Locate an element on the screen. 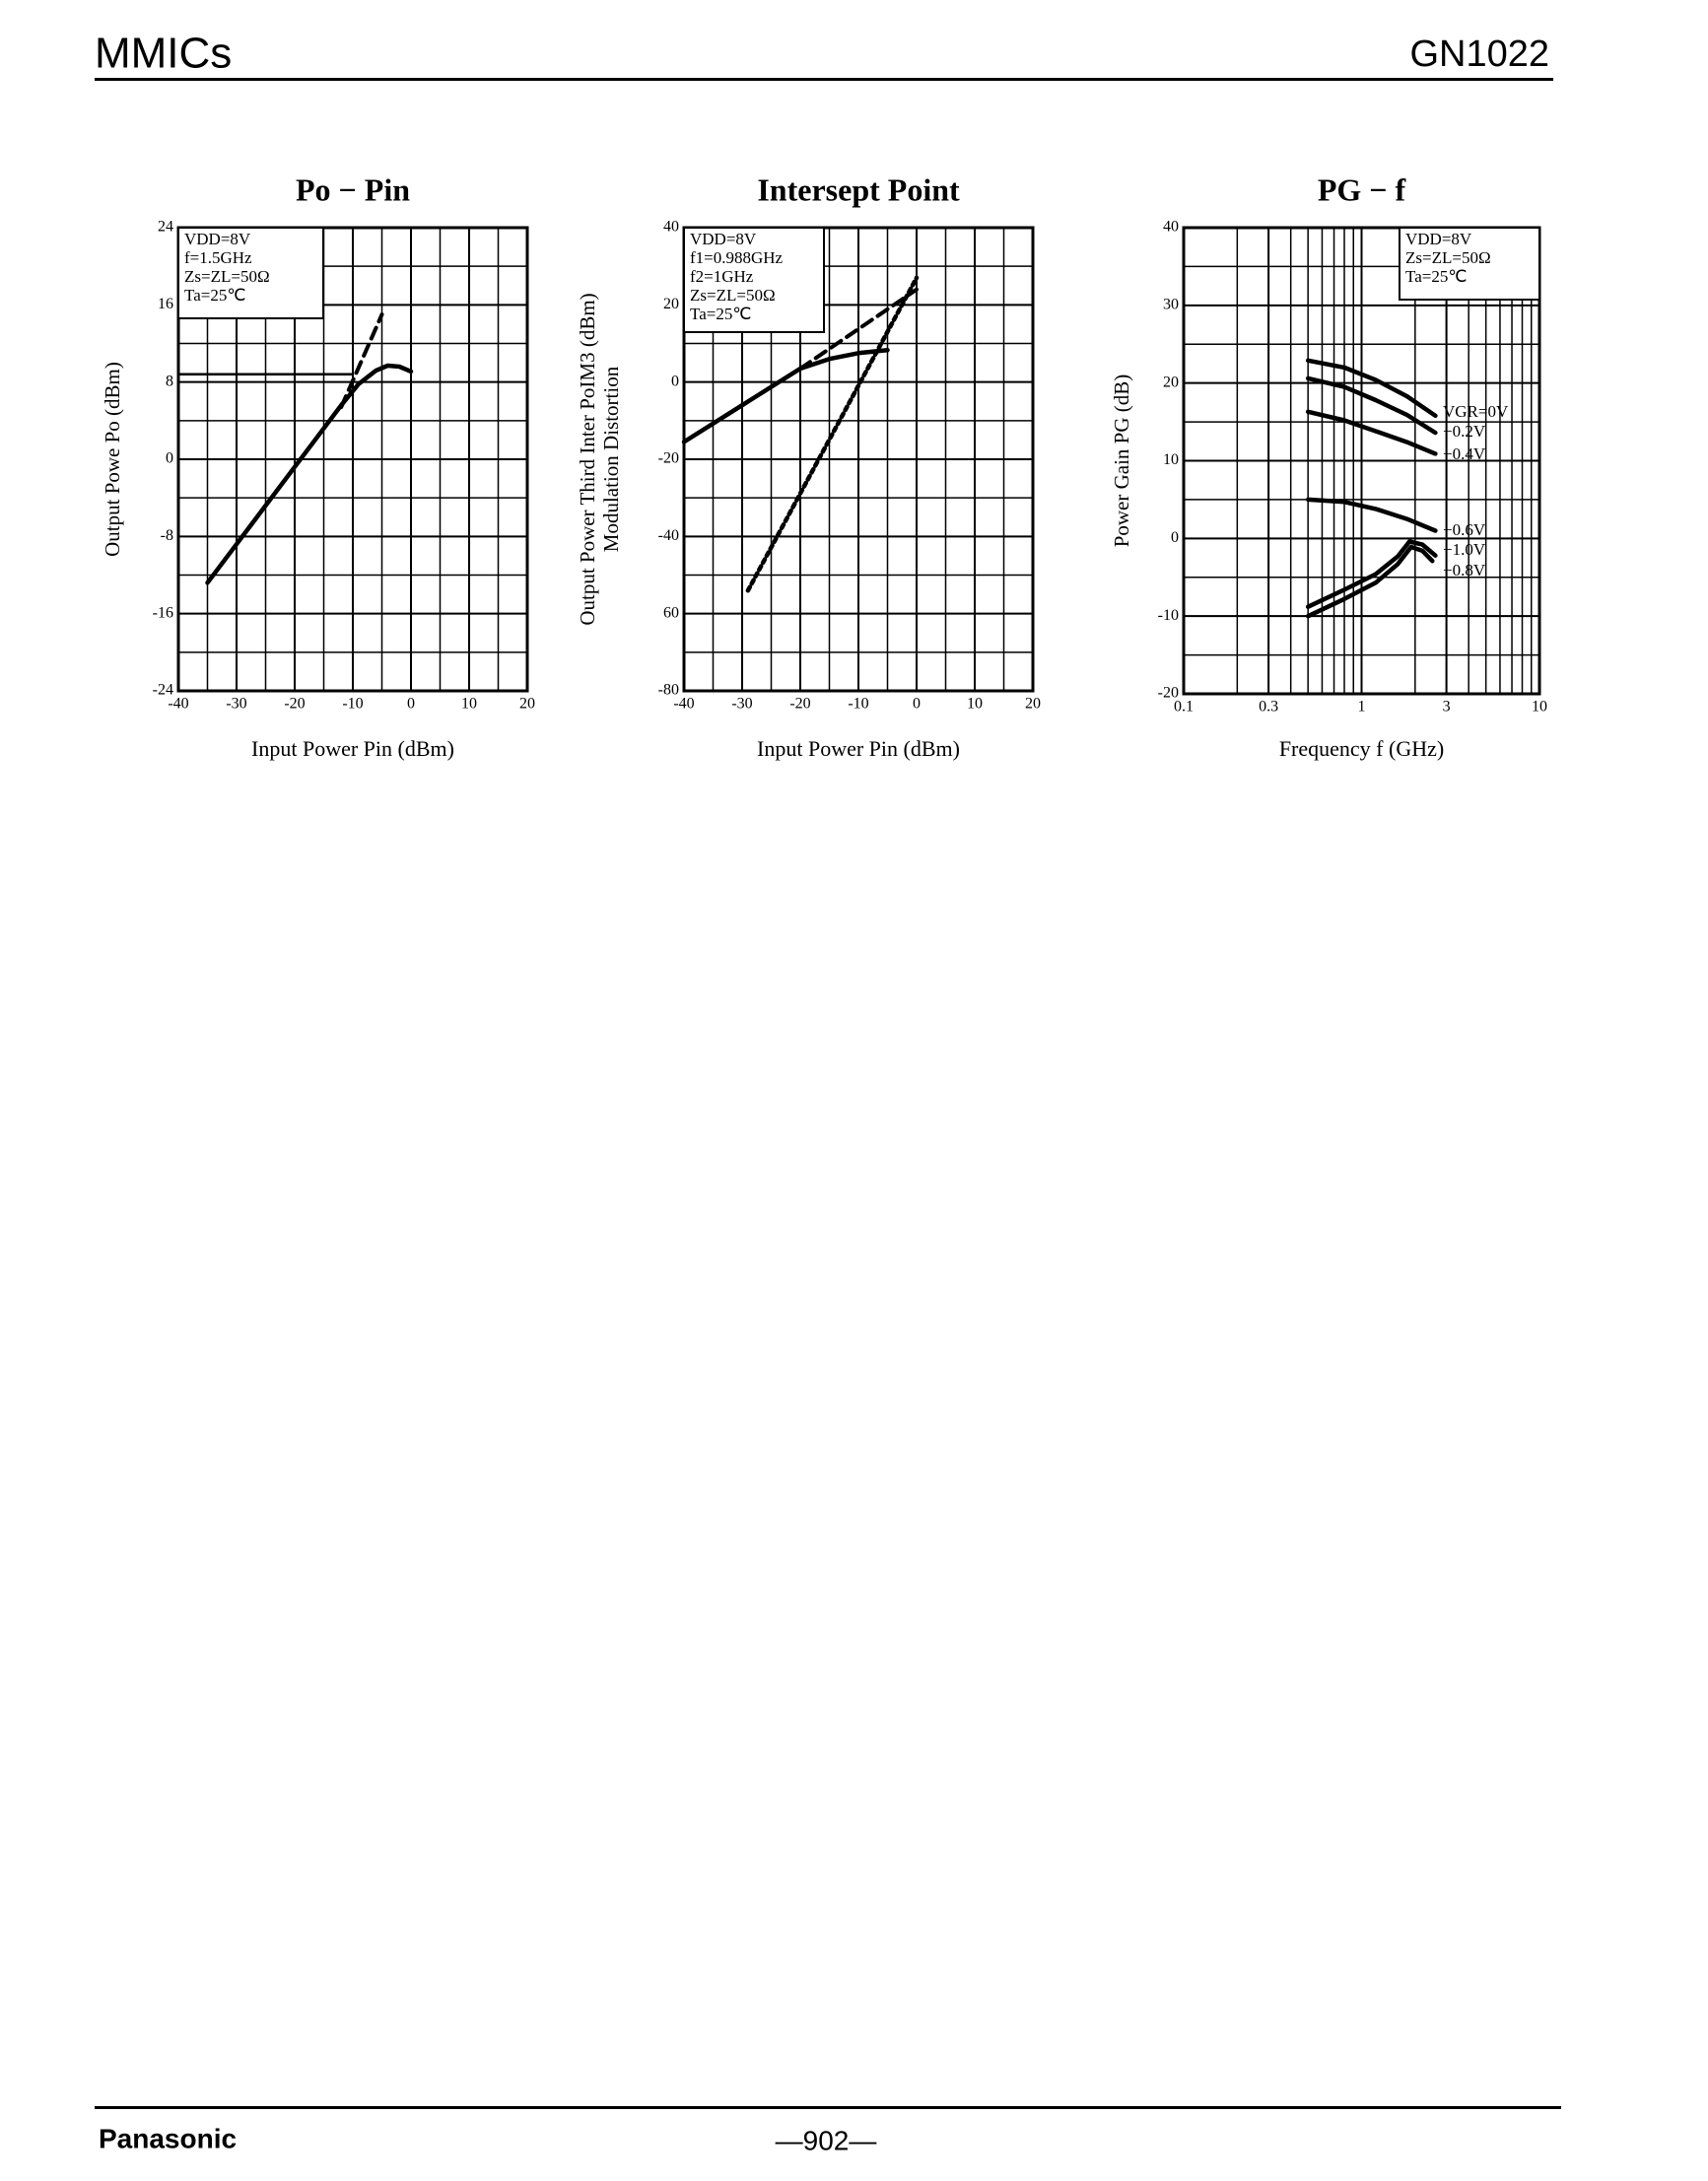 The height and width of the screenshot is (2181, 1708). header-rule is located at coordinates (824, 80).